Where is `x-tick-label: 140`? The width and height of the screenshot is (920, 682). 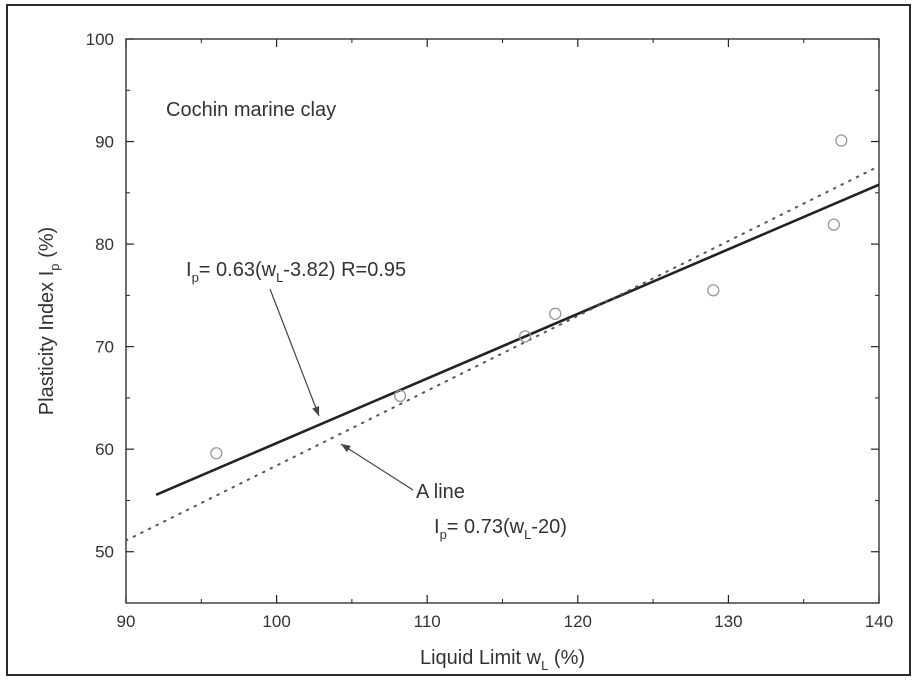 x-tick-label: 140 is located at coordinates (879, 621).